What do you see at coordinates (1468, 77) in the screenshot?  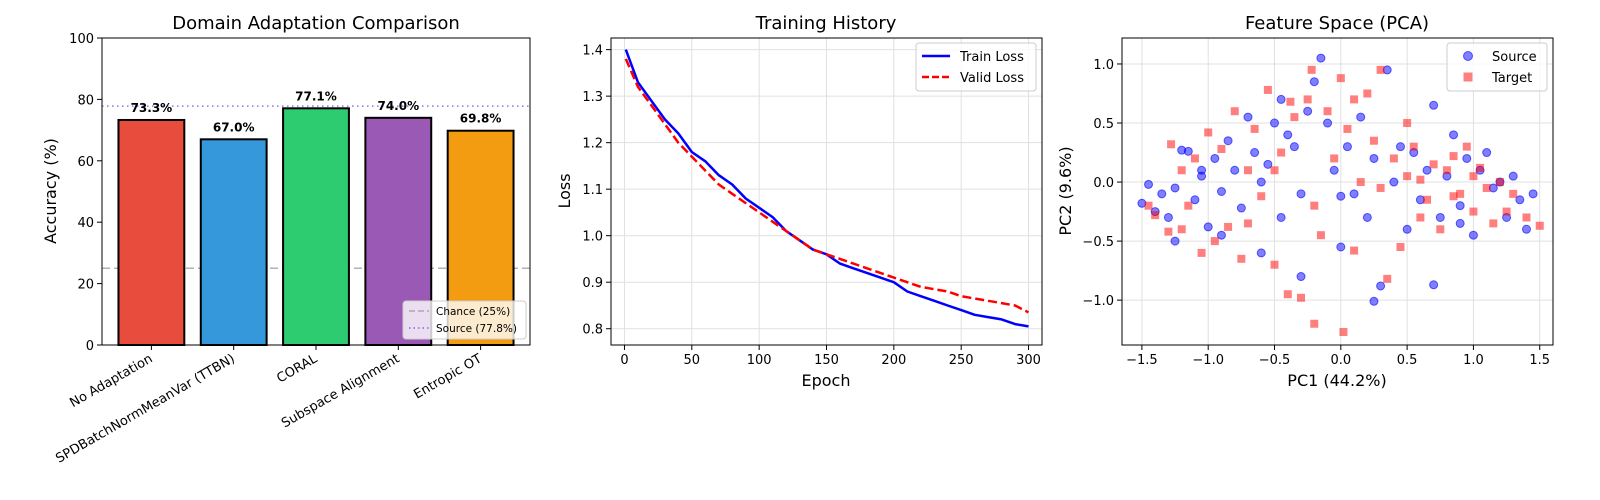 I see `target-legend-marker` at bounding box center [1468, 77].